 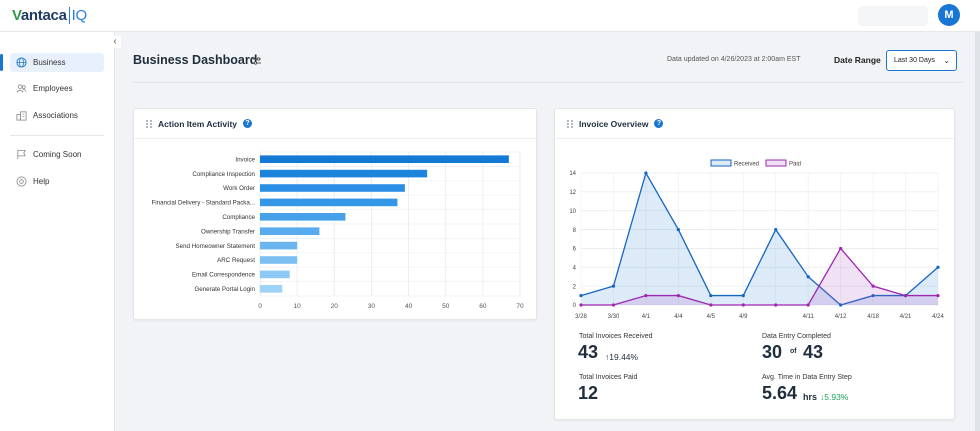 What do you see at coordinates (810, 397) in the screenshot?
I see `avg-time-unit: hrs` at bounding box center [810, 397].